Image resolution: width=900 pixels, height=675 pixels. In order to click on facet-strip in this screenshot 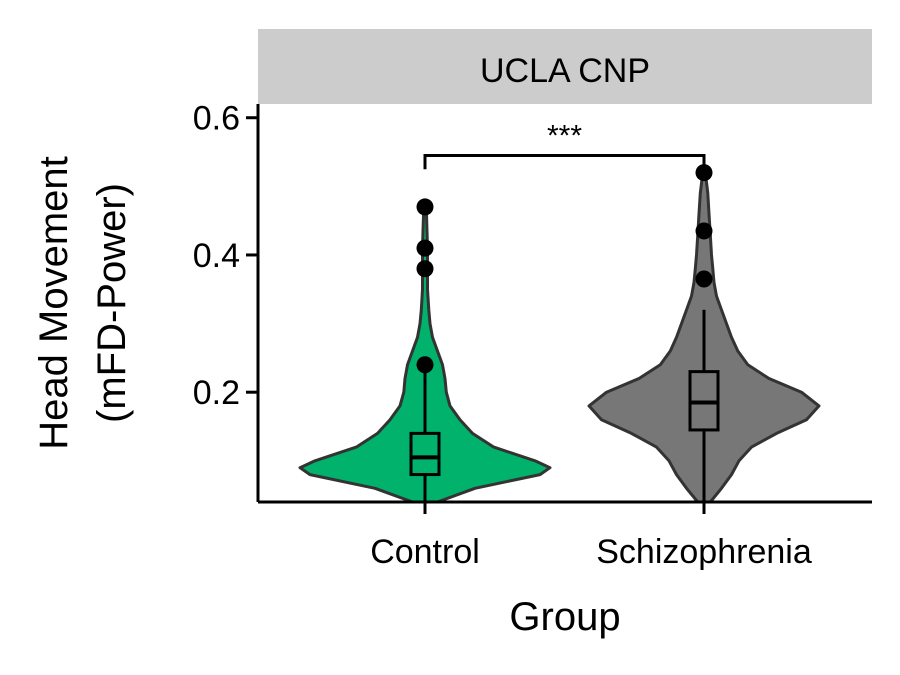, I will do `click(565, 66)`.